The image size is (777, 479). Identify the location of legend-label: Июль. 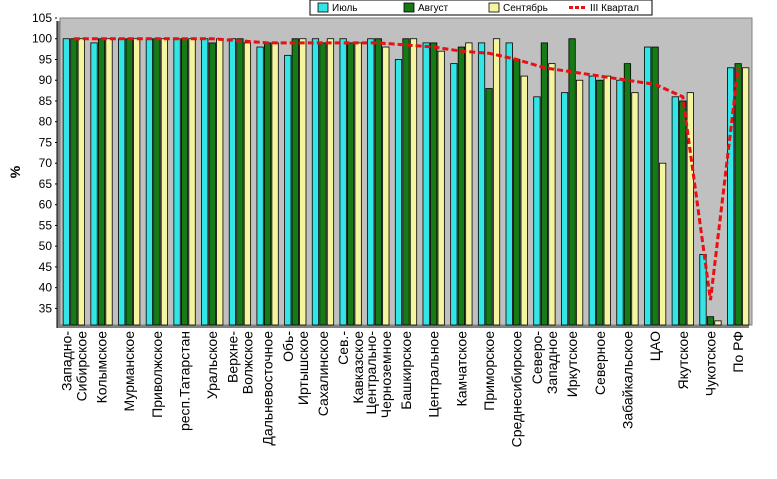
(345, 8).